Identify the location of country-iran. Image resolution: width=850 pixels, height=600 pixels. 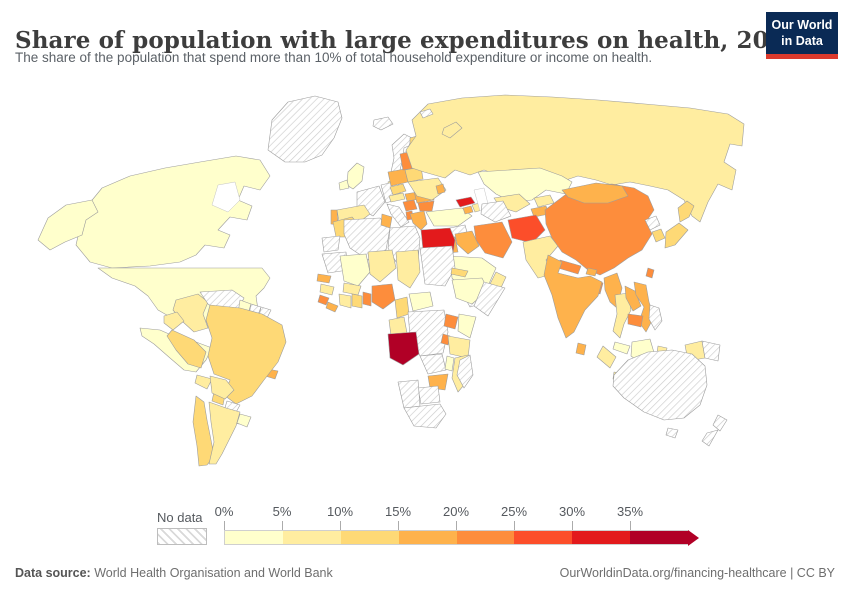
(493, 240).